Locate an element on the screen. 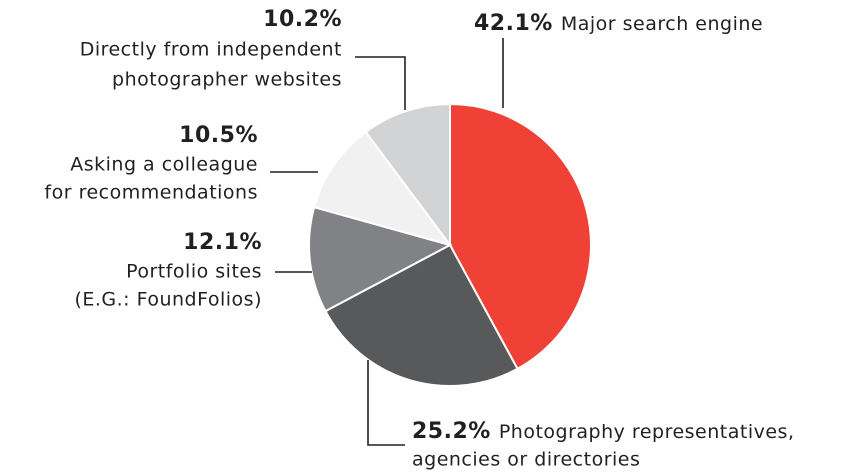  slice-label: 12.1% is located at coordinates (222, 242).